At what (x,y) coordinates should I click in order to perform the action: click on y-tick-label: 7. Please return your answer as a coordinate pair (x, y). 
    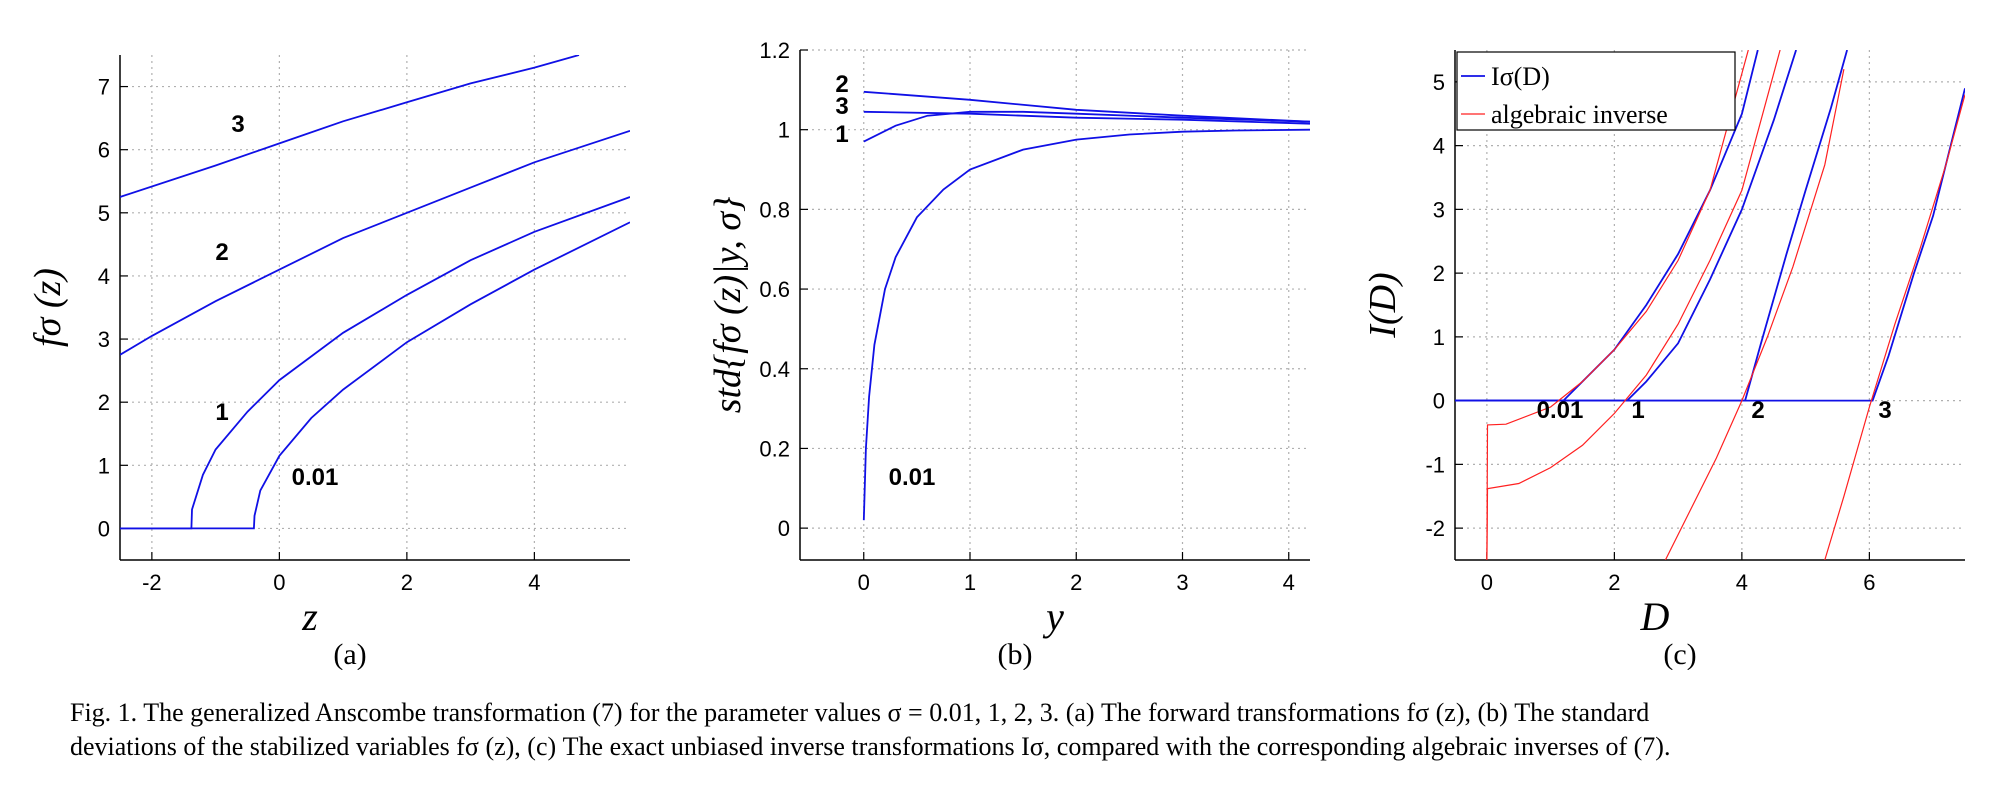
    Looking at the image, I should click on (104, 87).